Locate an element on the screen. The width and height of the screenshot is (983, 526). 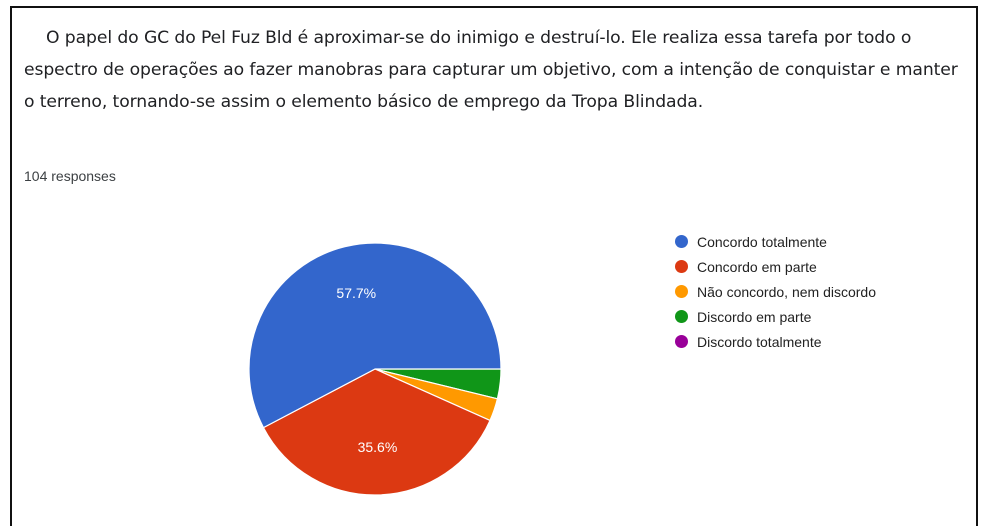
legend-label: Não concordo, nem discordo is located at coordinates (786, 291).